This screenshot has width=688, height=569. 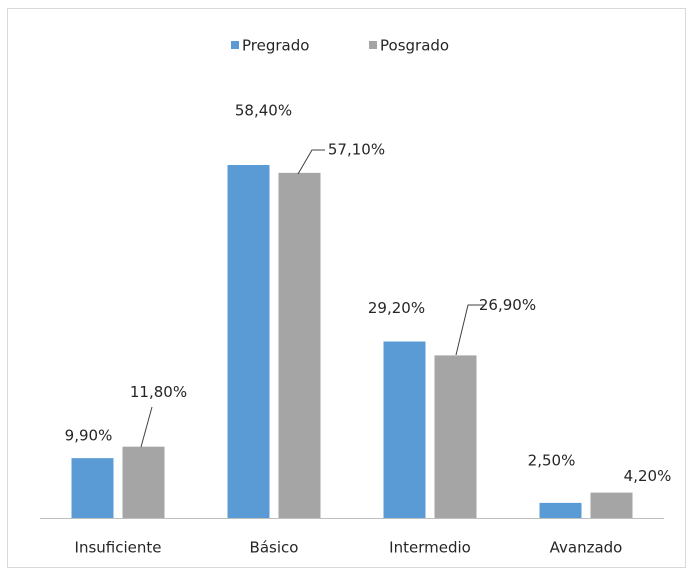 What do you see at coordinates (586, 548) in the screenshot?
I see `x-tick-label: Avanzado` at bounding box center [586, 548].